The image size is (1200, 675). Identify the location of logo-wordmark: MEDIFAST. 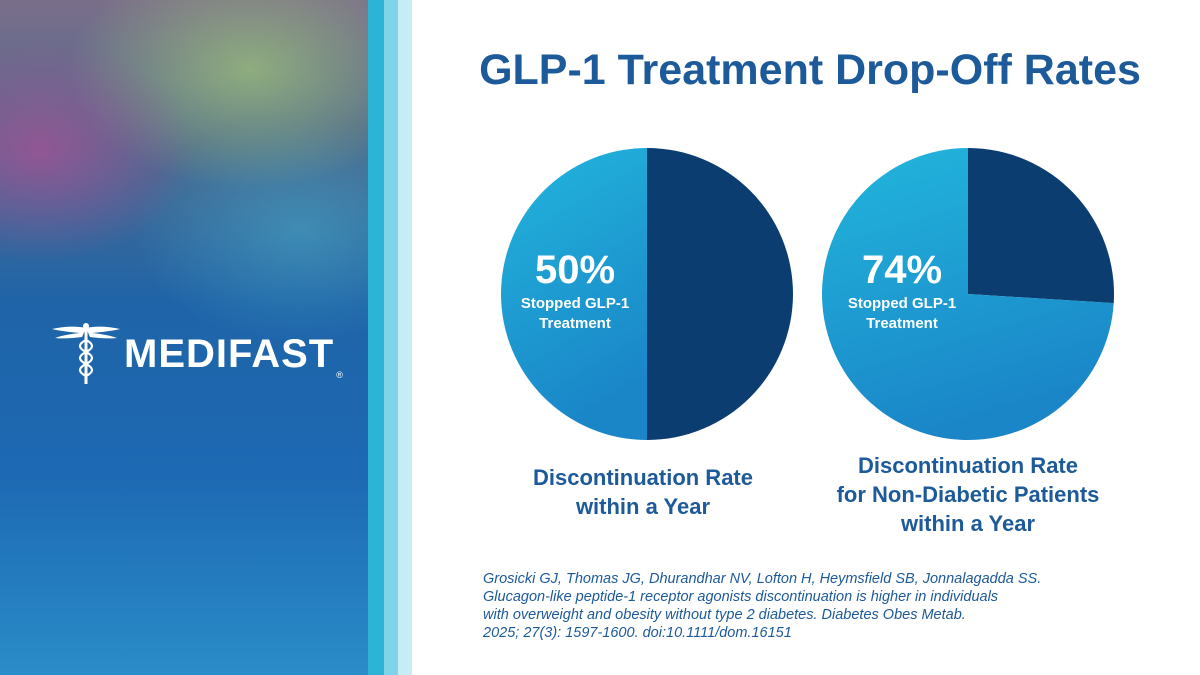
(229, 354).